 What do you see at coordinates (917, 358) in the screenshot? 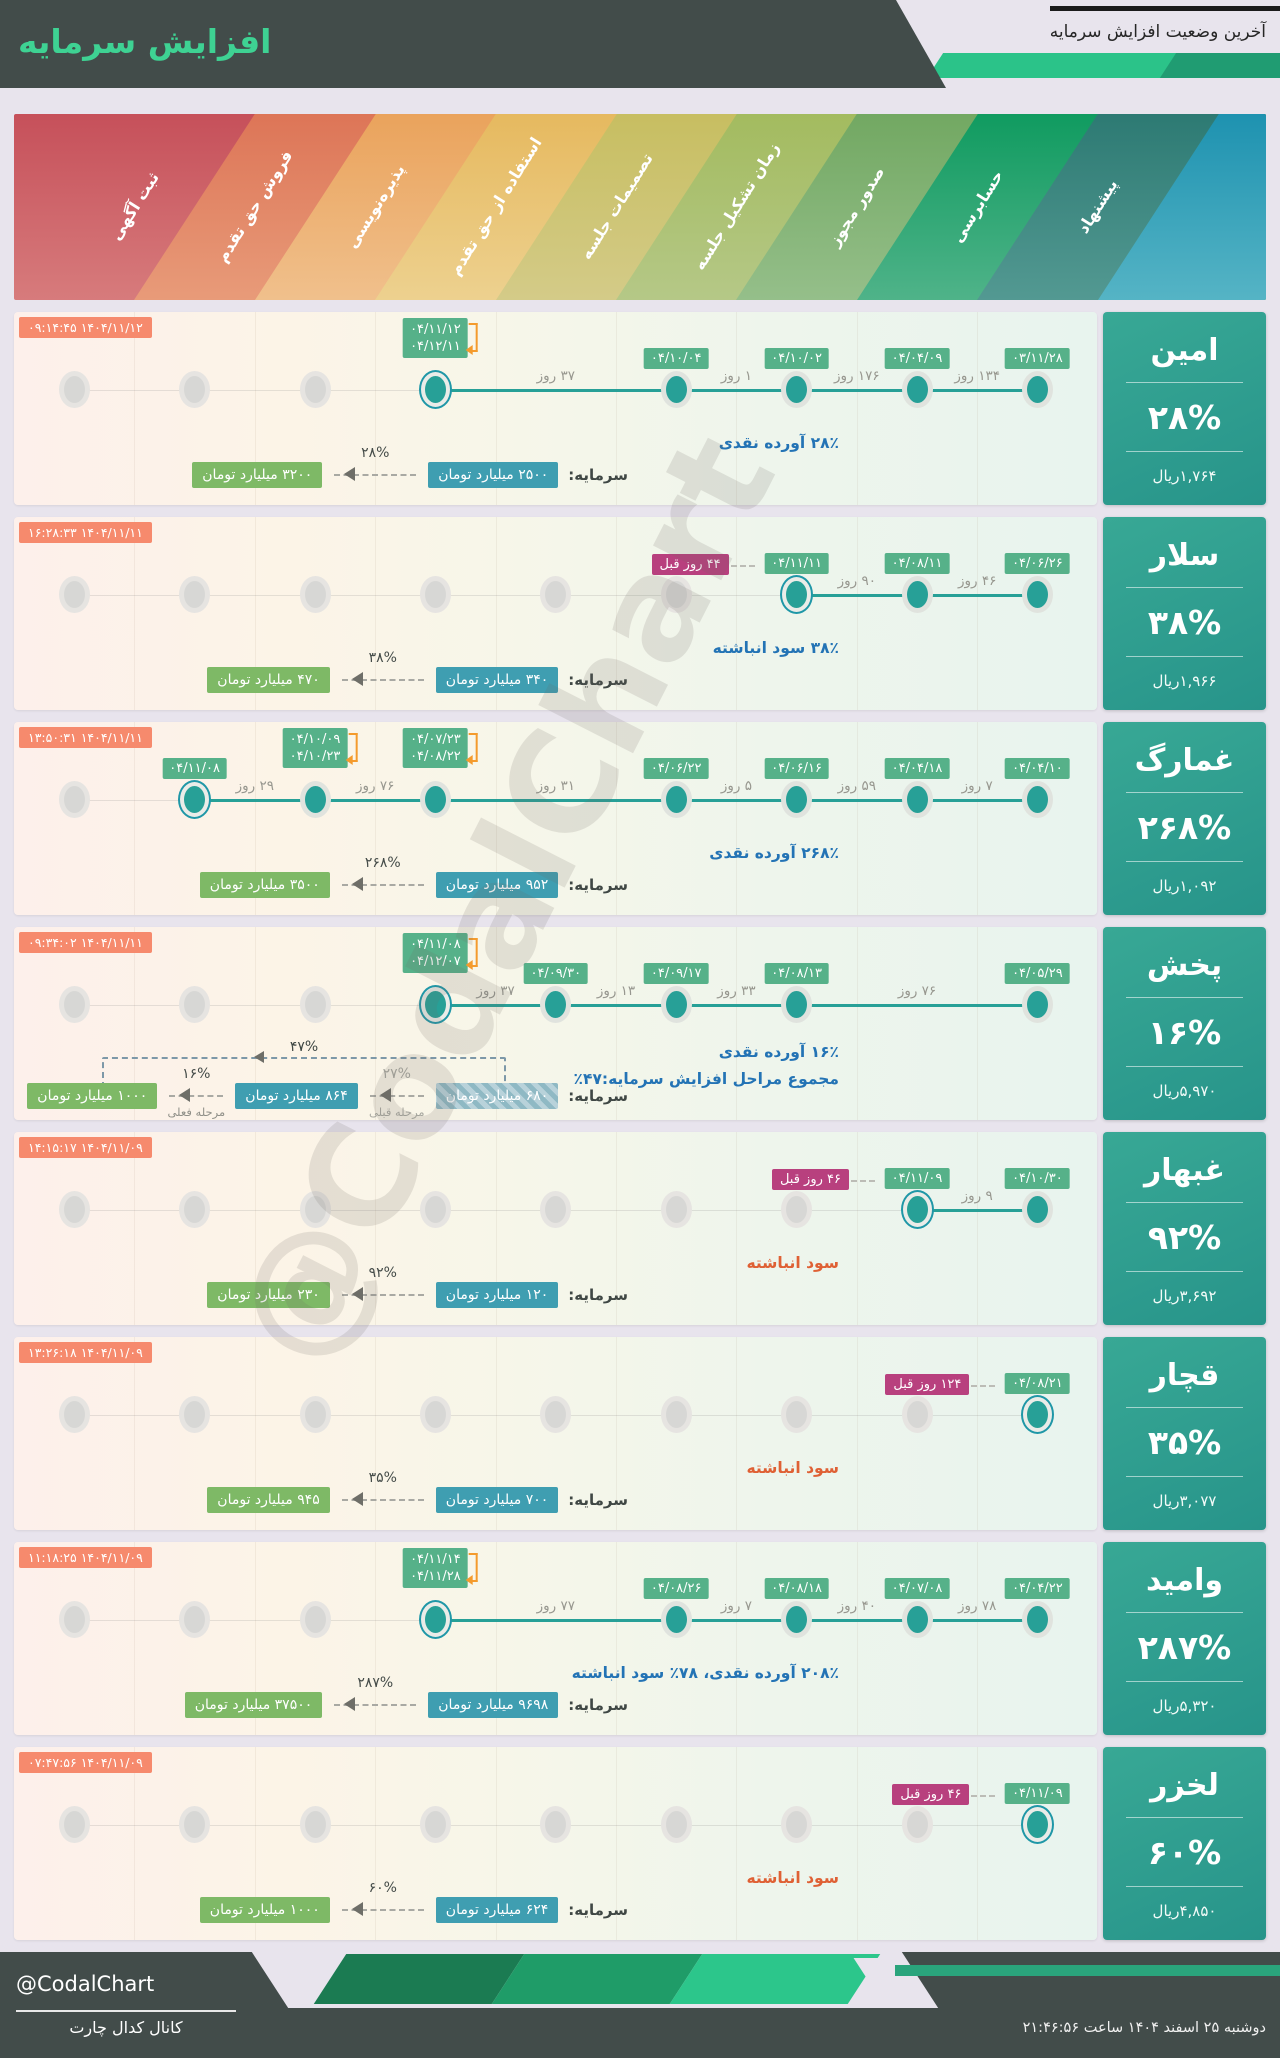
I see `date-text: ۰۴/۰۴/۰۹` at bounding box center [917, 358].